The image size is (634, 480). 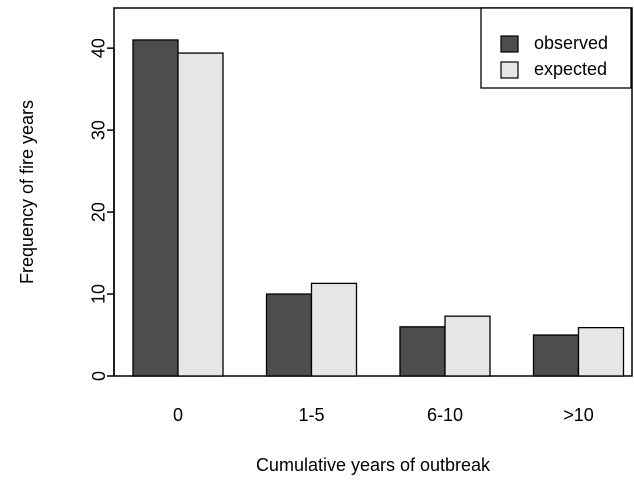 I want to click on legend-label: expected, so click(x=570, y=69).